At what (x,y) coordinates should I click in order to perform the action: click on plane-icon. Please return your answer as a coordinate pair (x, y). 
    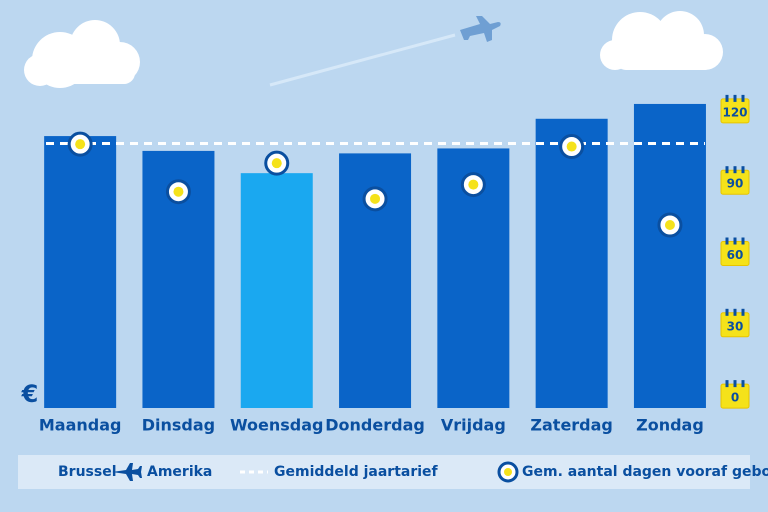
    Looking at the image, I should click on (480, 29).